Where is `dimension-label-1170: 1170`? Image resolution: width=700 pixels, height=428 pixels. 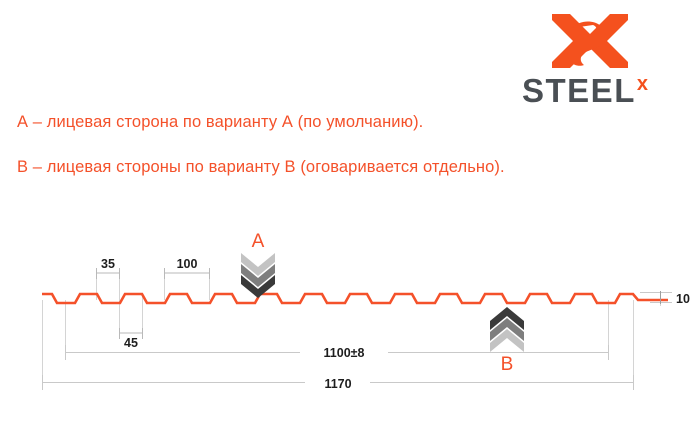
dimension-label-1170: 1170 is located at coordinates (337, 384).